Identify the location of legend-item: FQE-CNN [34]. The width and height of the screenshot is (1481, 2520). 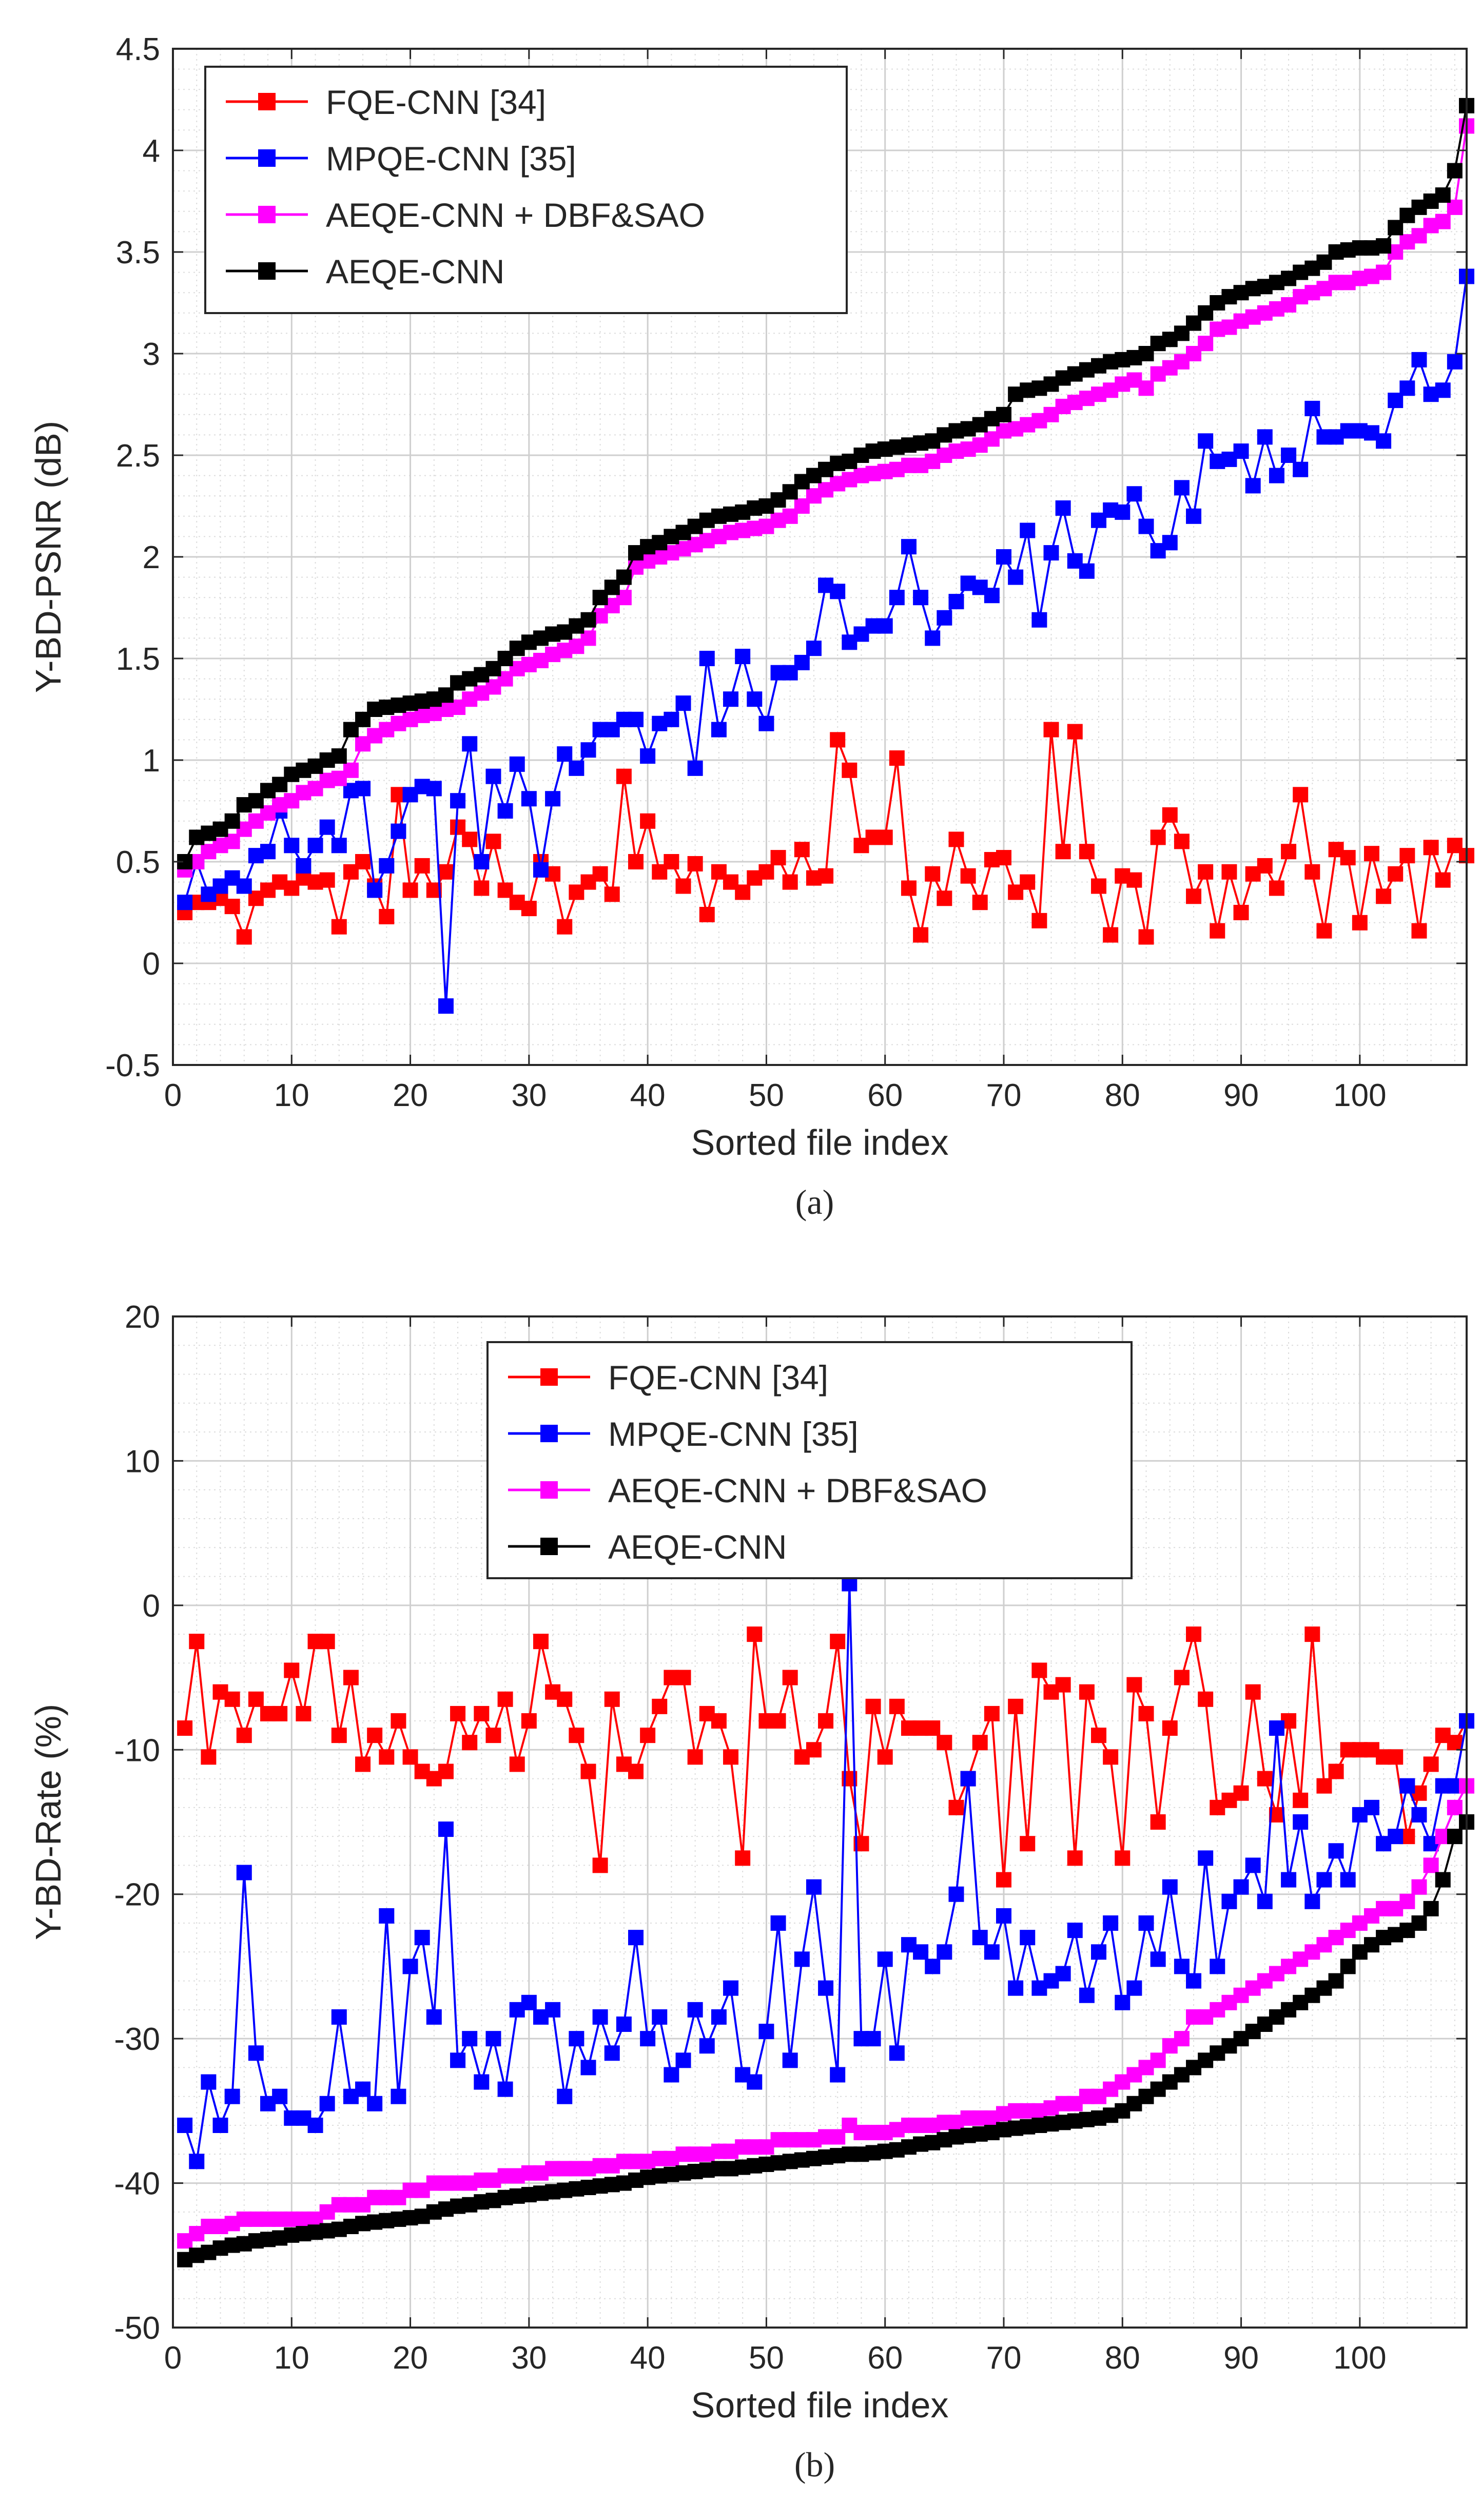
(668, 1378).